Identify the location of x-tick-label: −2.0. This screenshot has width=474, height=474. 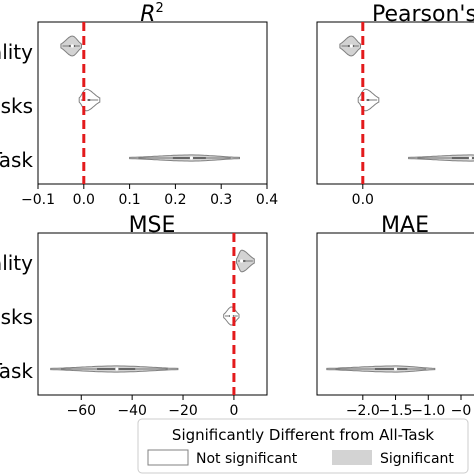
(363, 411).